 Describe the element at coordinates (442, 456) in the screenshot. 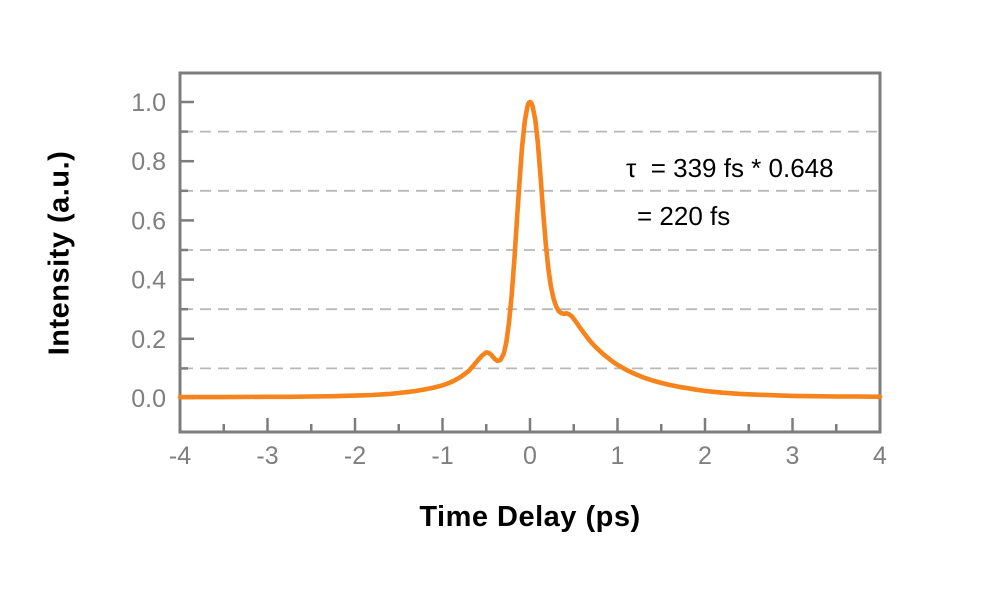

I see `x-tick-label: -1` at that location.